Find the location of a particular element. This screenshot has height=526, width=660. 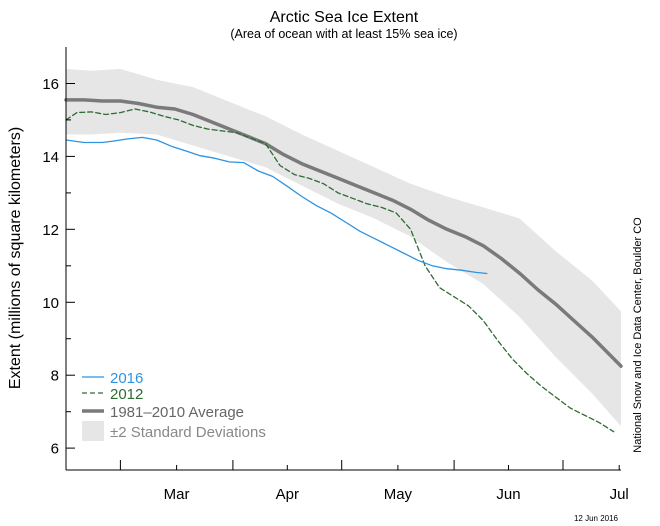

x-tick-label: May is located at coordinates (398, 494).